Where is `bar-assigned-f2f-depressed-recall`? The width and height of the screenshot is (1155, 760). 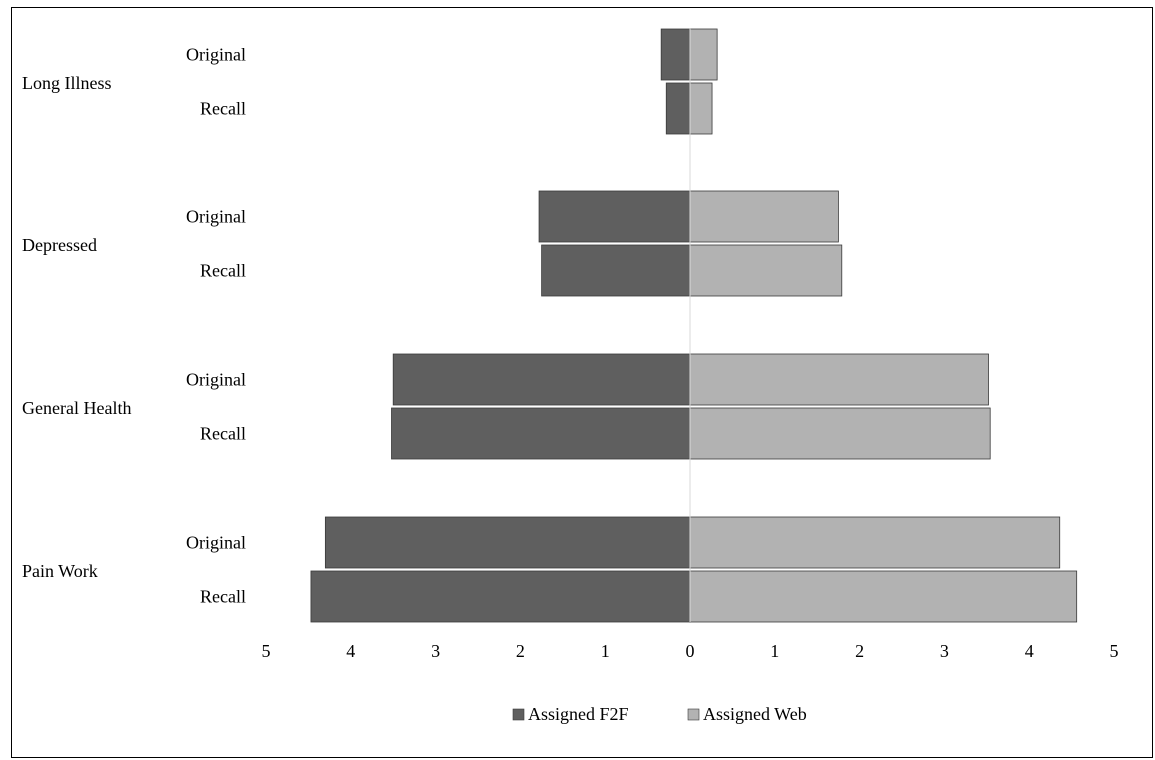
bar-assigned-f2f-depressed-recall is located at coordinates (616, 270).